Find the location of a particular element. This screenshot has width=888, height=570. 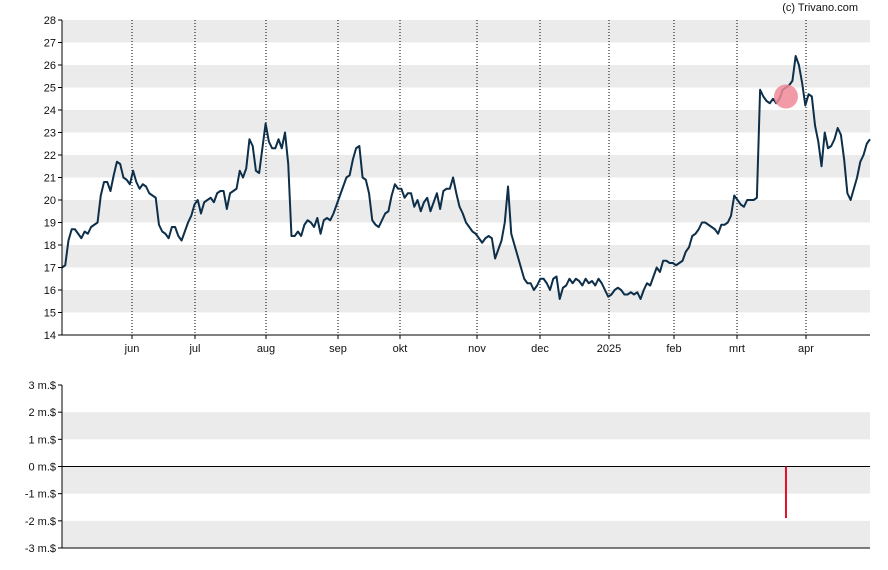

price-y-axis-ticks: 14 15 16 17 18 19 20 21 22 23 24 25 26 27 28 is located at coordinates (53, 178).